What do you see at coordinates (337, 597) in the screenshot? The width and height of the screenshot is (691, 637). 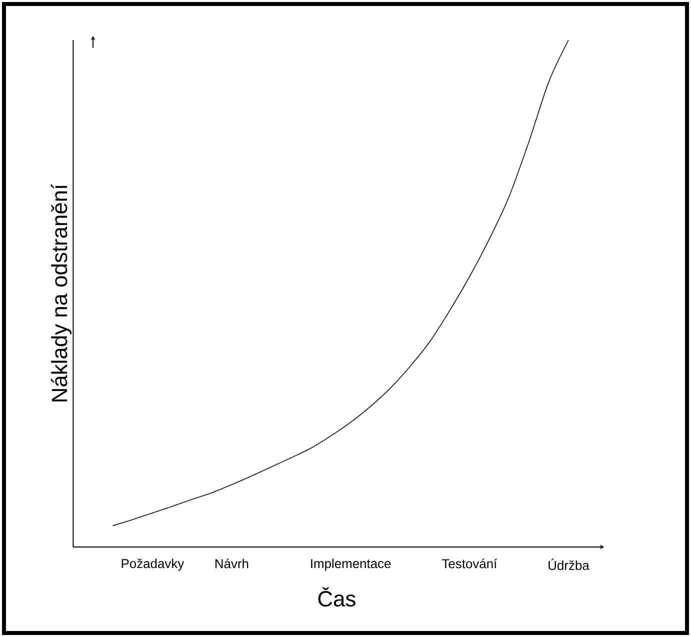 I see `x-axis-title: Čas` at bounding box center [337, 597].